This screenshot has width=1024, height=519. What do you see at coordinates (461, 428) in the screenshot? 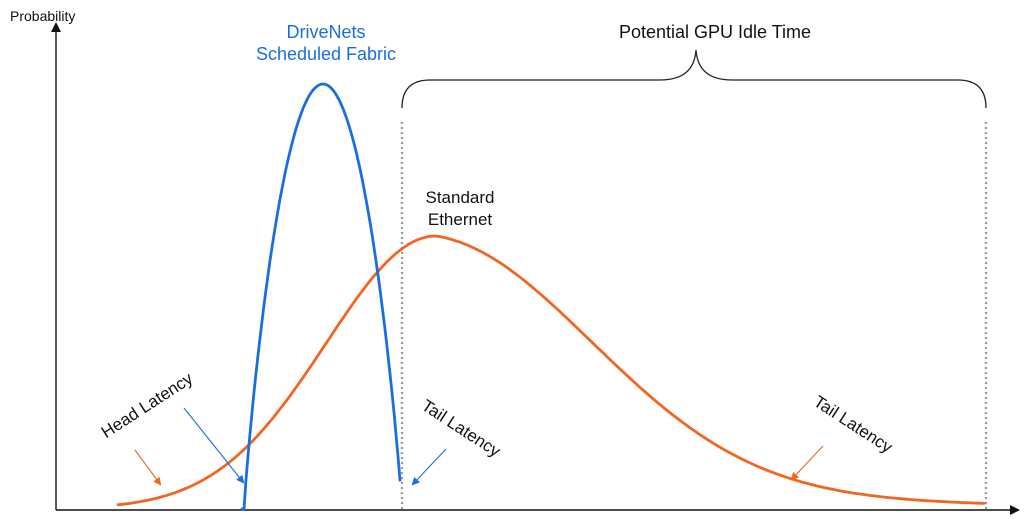
I see `tail-latency-label-blue: Tail Latency` at bounding box center [461, 428].